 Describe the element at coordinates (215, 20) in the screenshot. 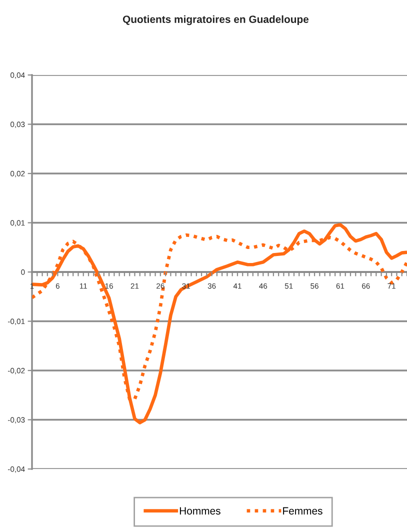

I see `chart-title: Quotients migratoires en Guadeloupe` at that location.